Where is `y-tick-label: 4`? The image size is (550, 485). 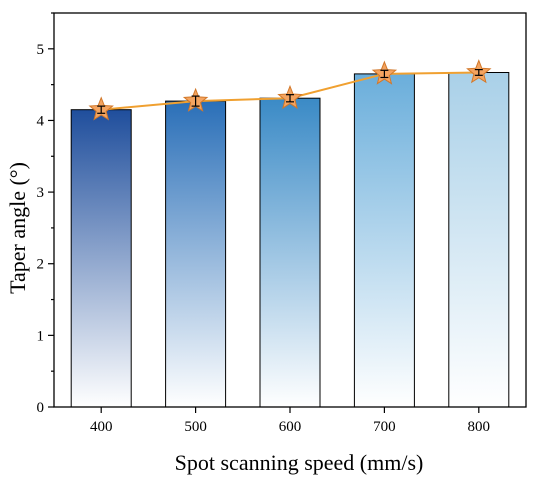 y-tick-label: 4 is located at coordinates (41, 121).